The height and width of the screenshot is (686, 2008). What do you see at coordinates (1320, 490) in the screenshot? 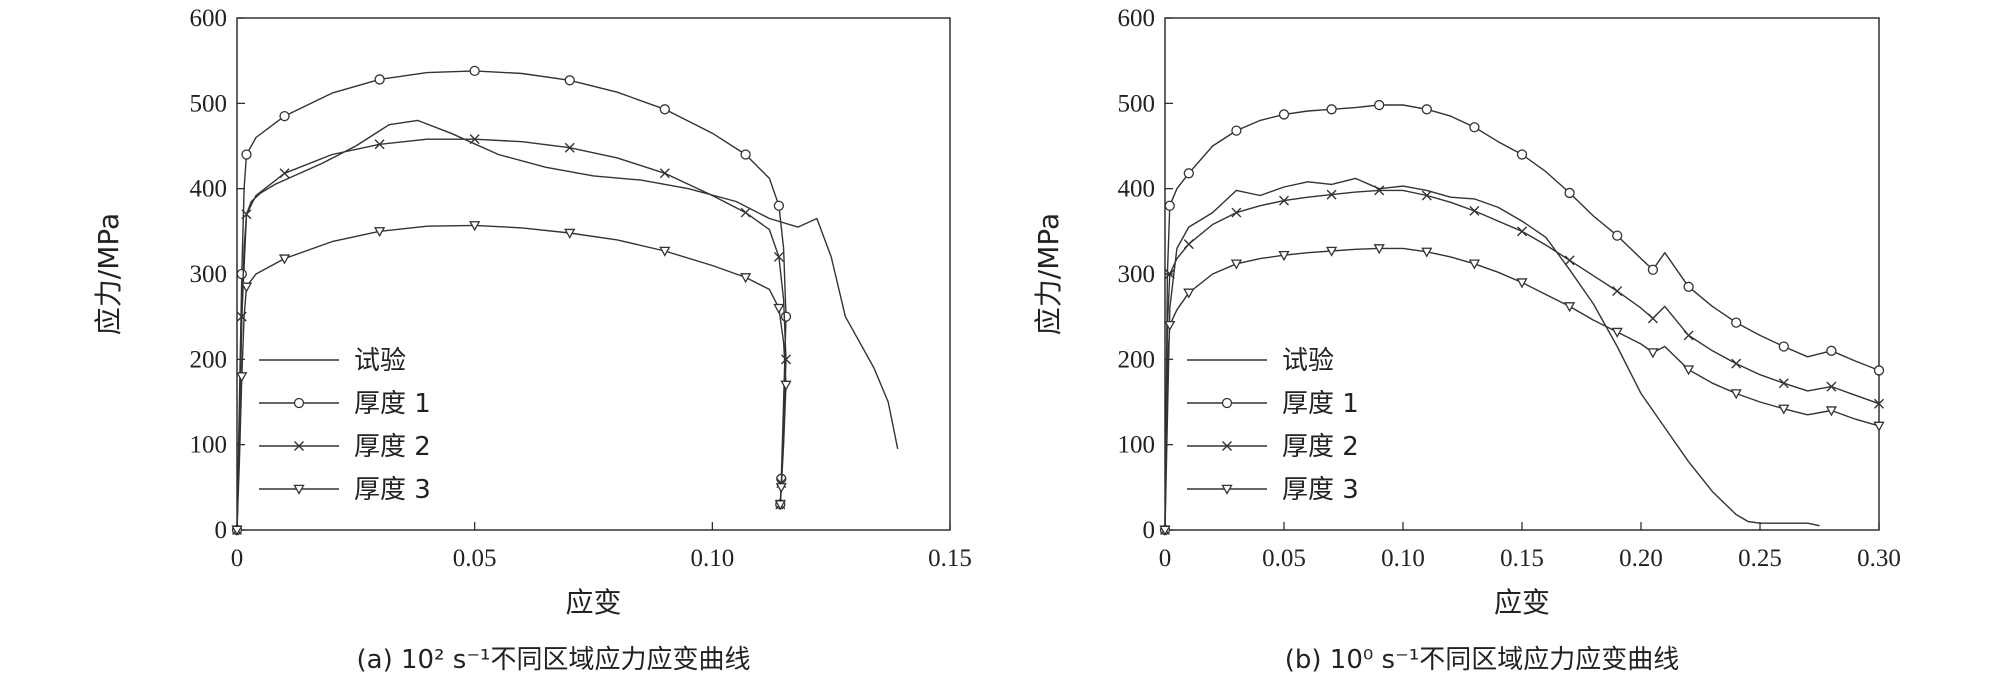
I see `legend-label: 厚度 3` at bounding box center [1320, 490].